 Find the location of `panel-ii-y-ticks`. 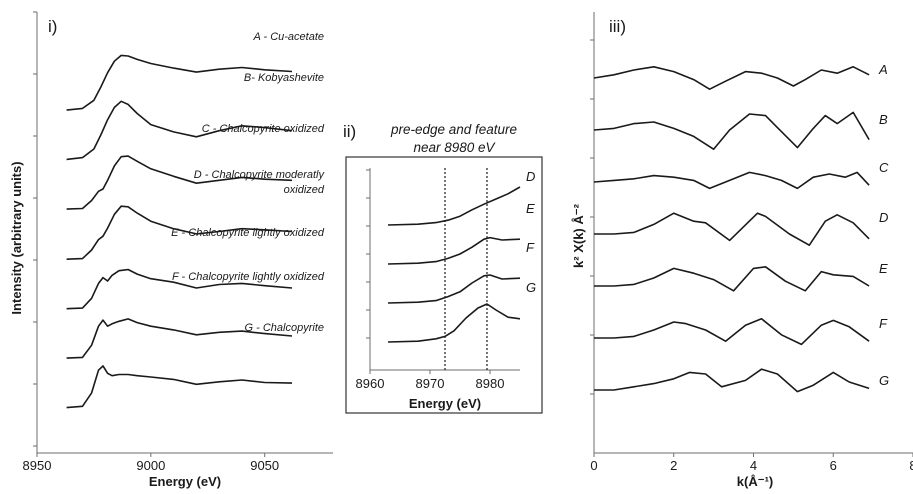

panel-ii-y-ticks is located at coordinates (368, 254).